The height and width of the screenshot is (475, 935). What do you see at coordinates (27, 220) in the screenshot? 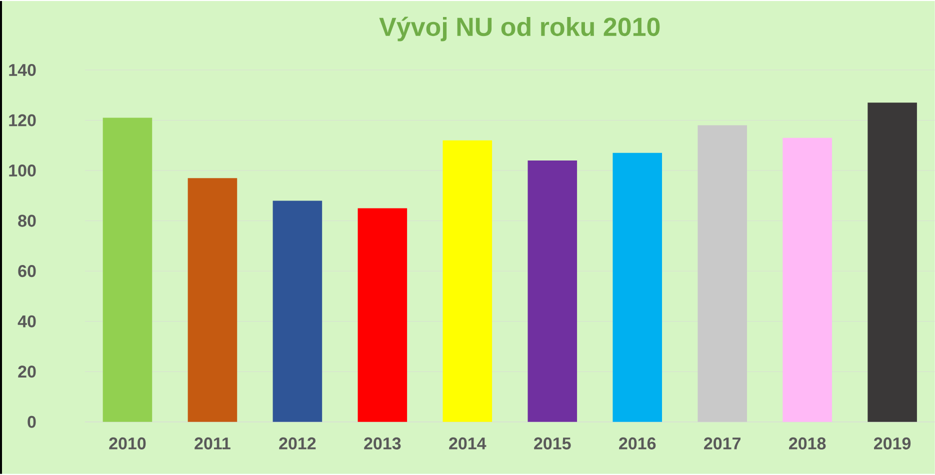
I see `y-tick-label: 80` at bounding box center [27, 220].